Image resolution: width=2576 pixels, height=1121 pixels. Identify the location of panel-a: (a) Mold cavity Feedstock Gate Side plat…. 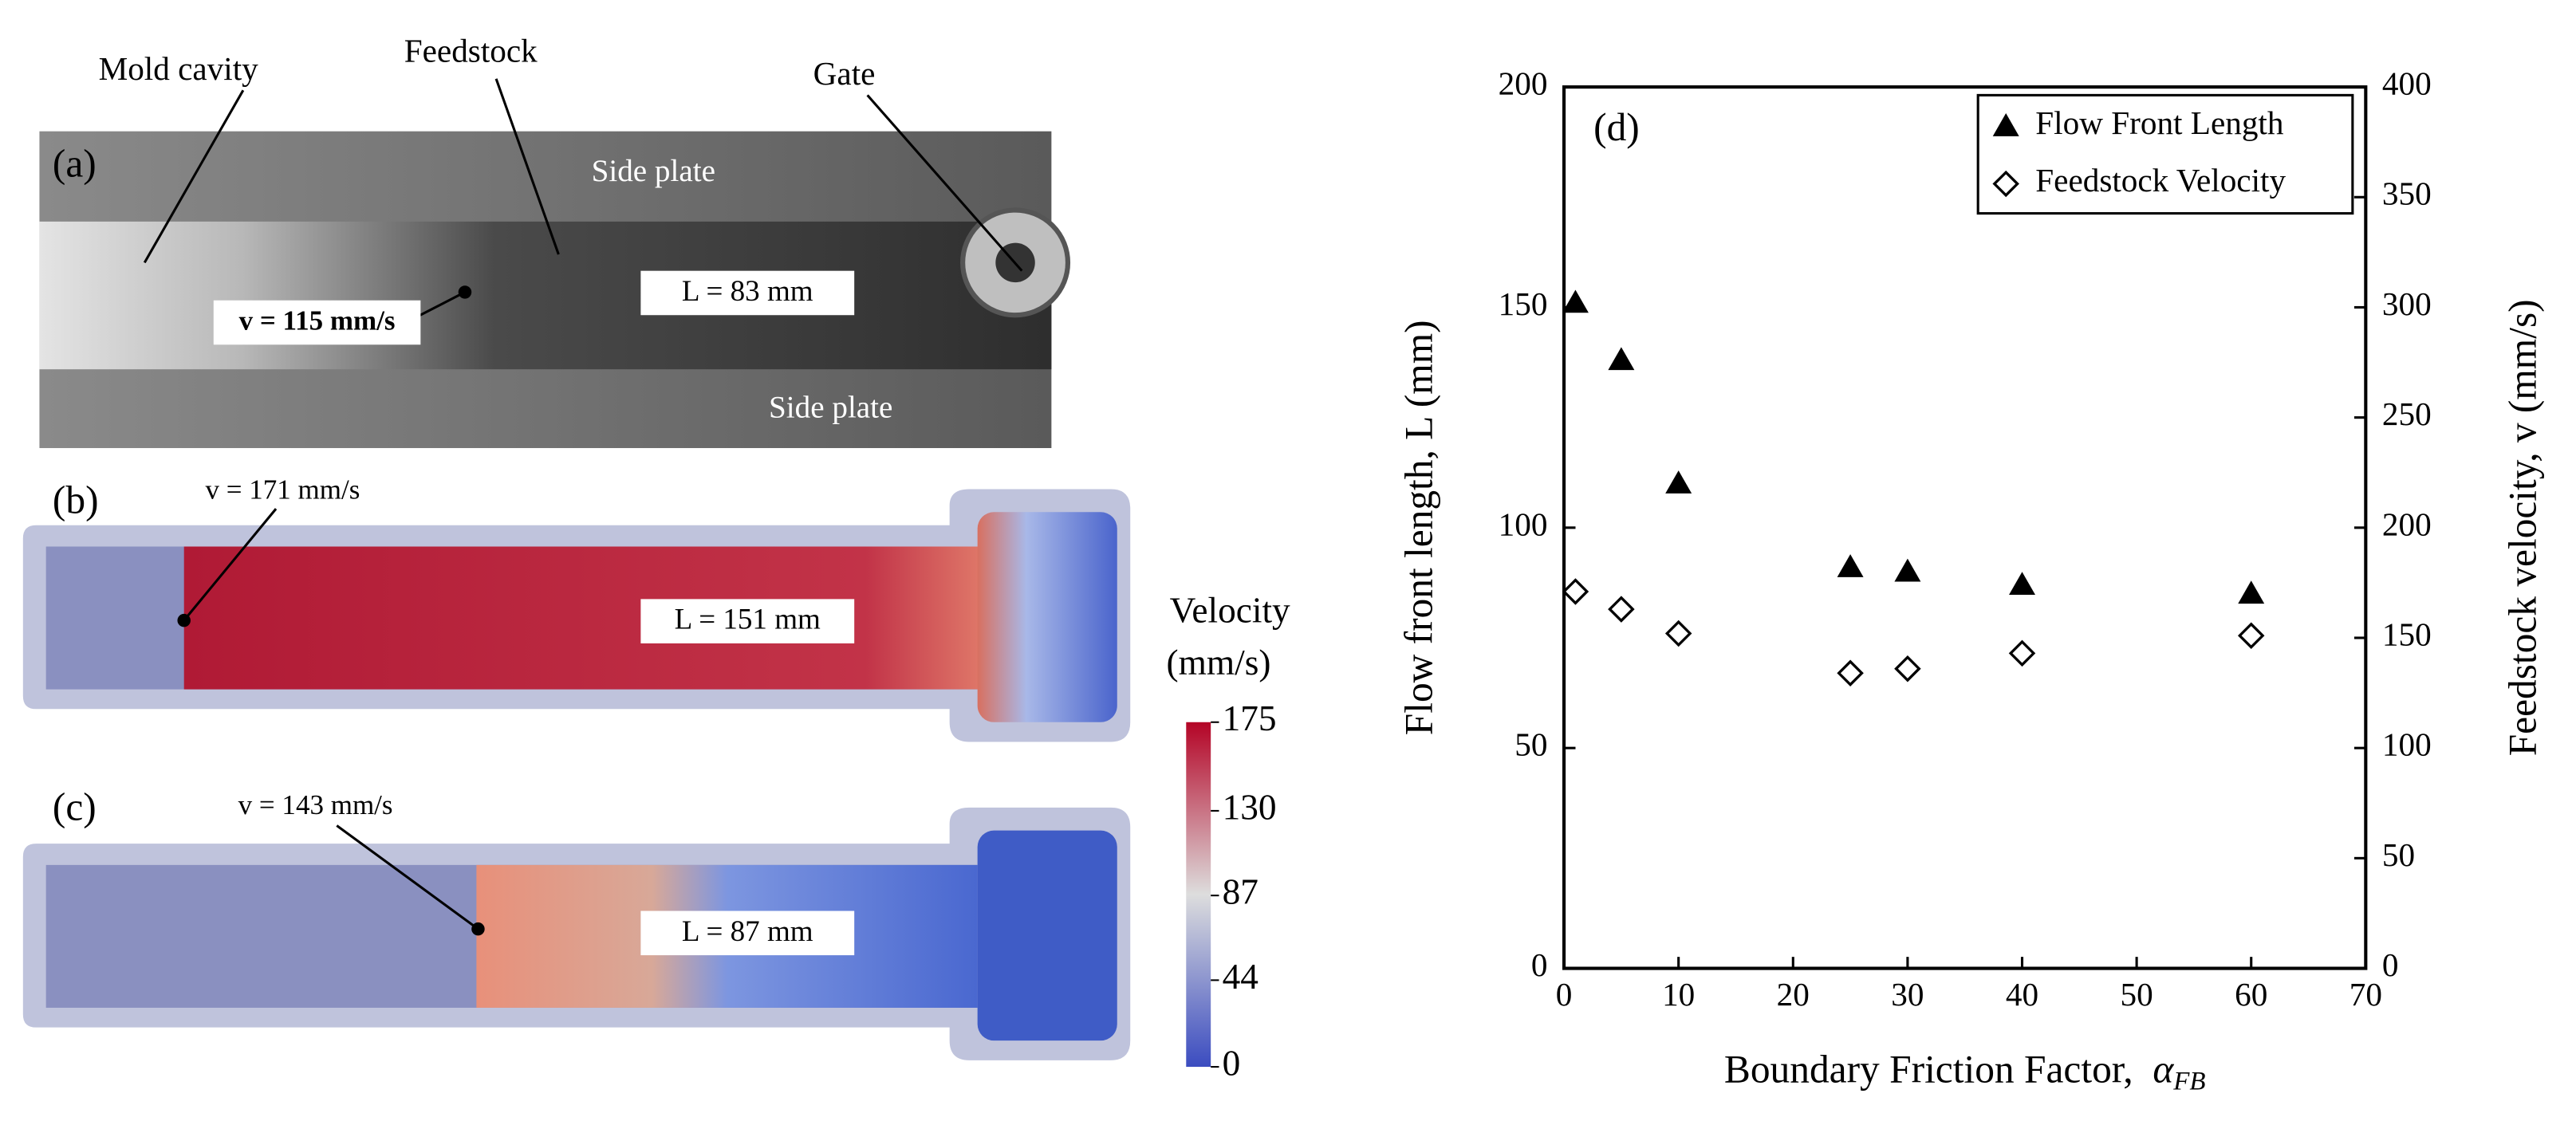
(555, 240).